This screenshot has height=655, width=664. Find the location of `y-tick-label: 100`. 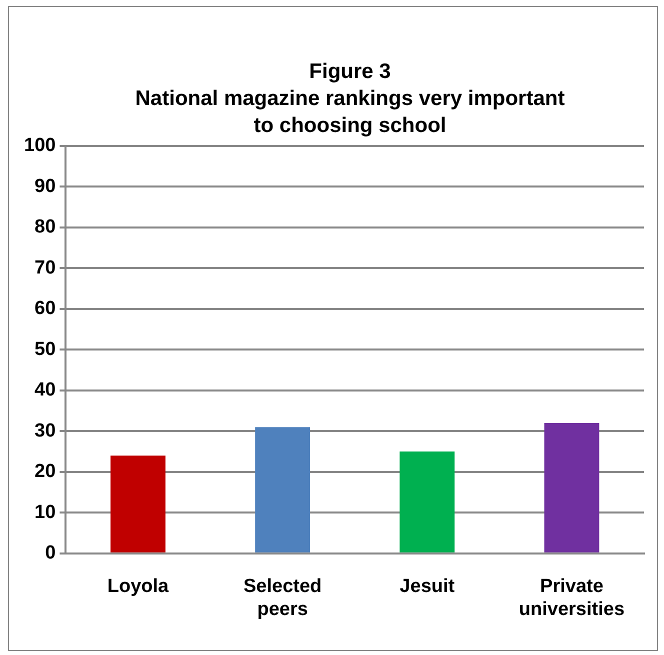

y-tick-label: 100 is located at coordinates (40, 145).